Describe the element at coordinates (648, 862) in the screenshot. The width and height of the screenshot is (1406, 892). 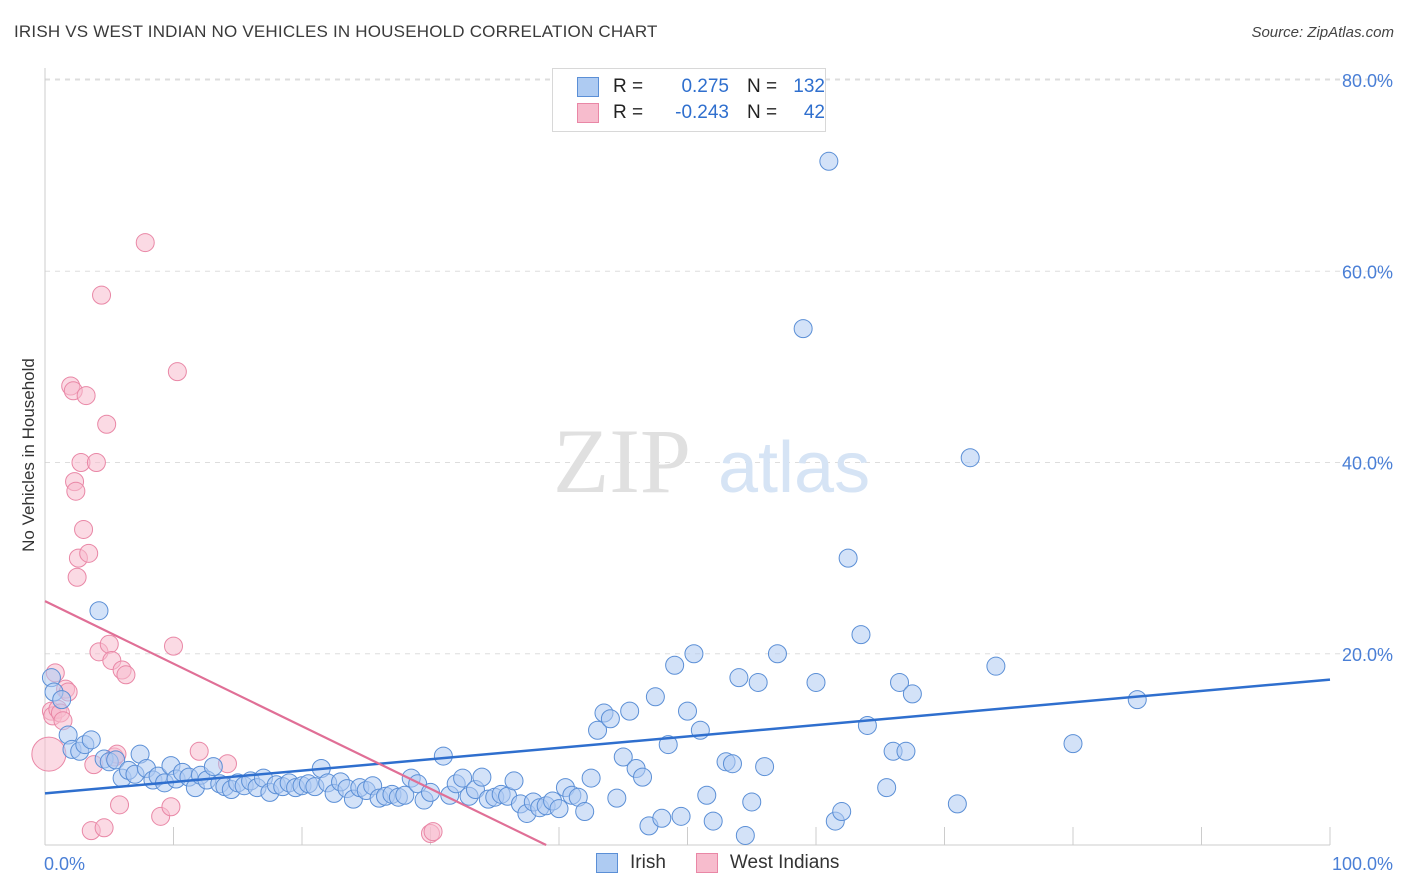
I see `irish-legend-label: Irish` at that location.